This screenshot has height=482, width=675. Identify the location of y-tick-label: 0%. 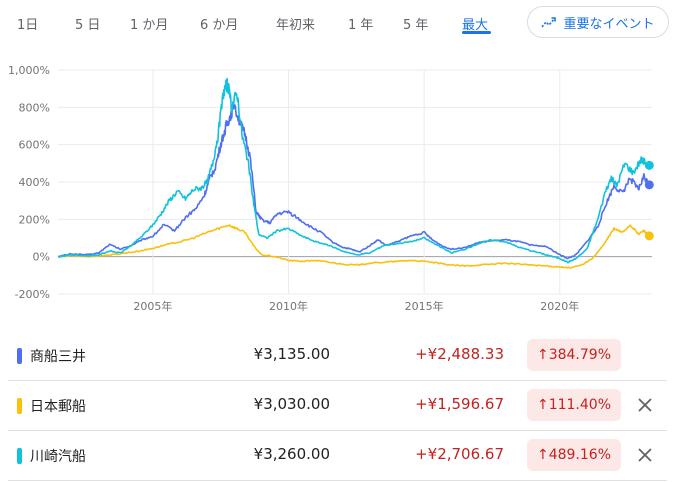
(41, 257).